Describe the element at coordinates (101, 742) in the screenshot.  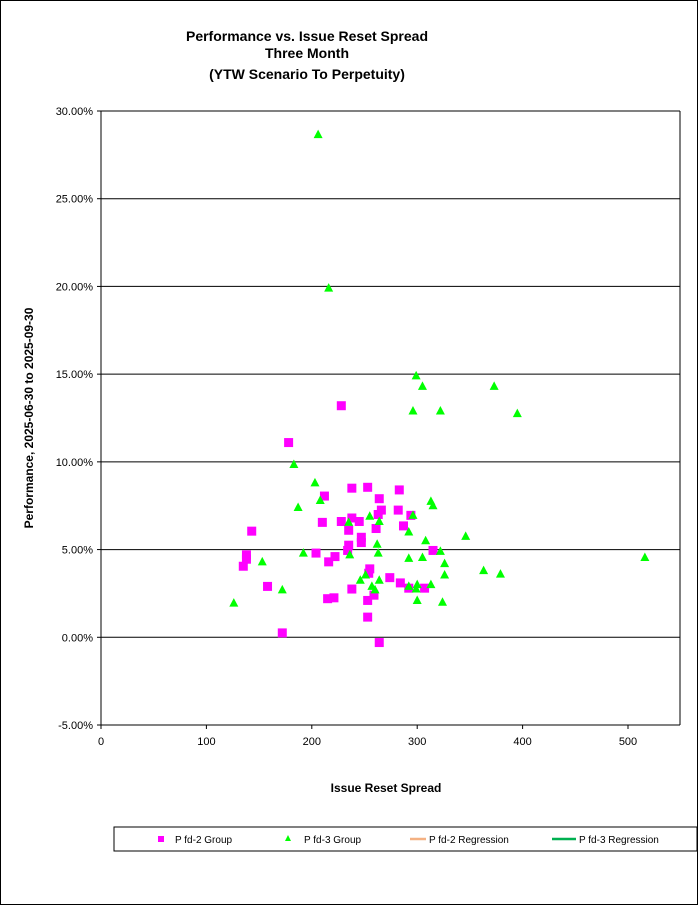
I see `x-tick-label: 0` at that location.